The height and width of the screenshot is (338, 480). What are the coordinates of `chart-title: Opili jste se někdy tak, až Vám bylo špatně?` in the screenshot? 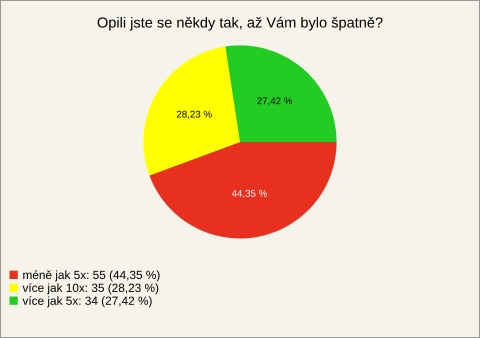 It's located at (240, 23).